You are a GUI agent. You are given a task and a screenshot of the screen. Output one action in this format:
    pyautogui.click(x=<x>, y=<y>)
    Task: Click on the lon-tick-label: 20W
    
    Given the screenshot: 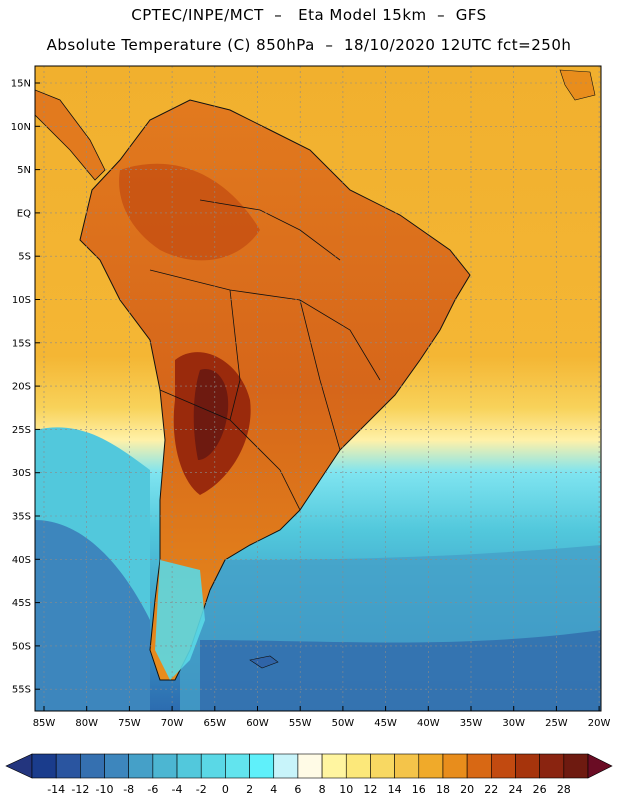 What is the action you would take?
    pyautogui.click(x=599, y=723)
    